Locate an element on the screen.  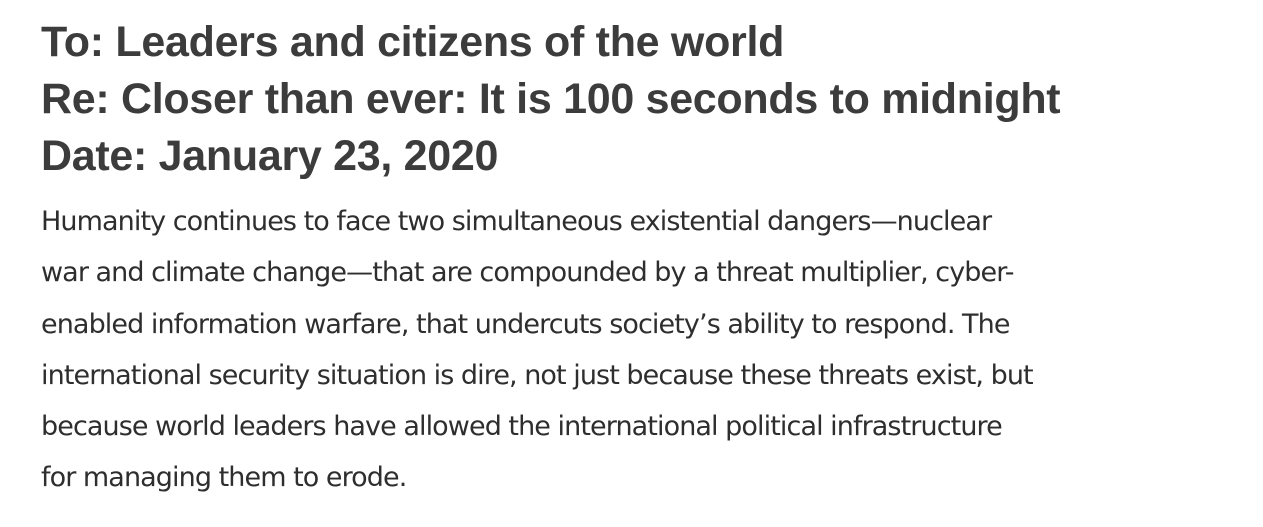
paragraph-line: for managing them to erode. is located at coordinates (224, 478).